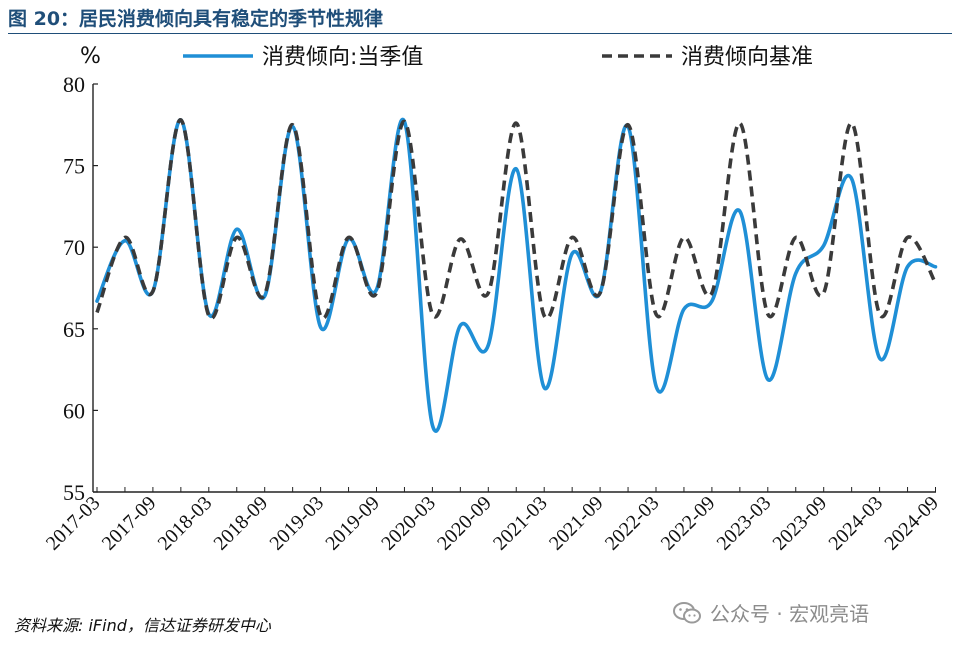  Describe the element at coordinates (576, 523) in the screenshot. I see `x-tick-label: 2021-09` at that location.